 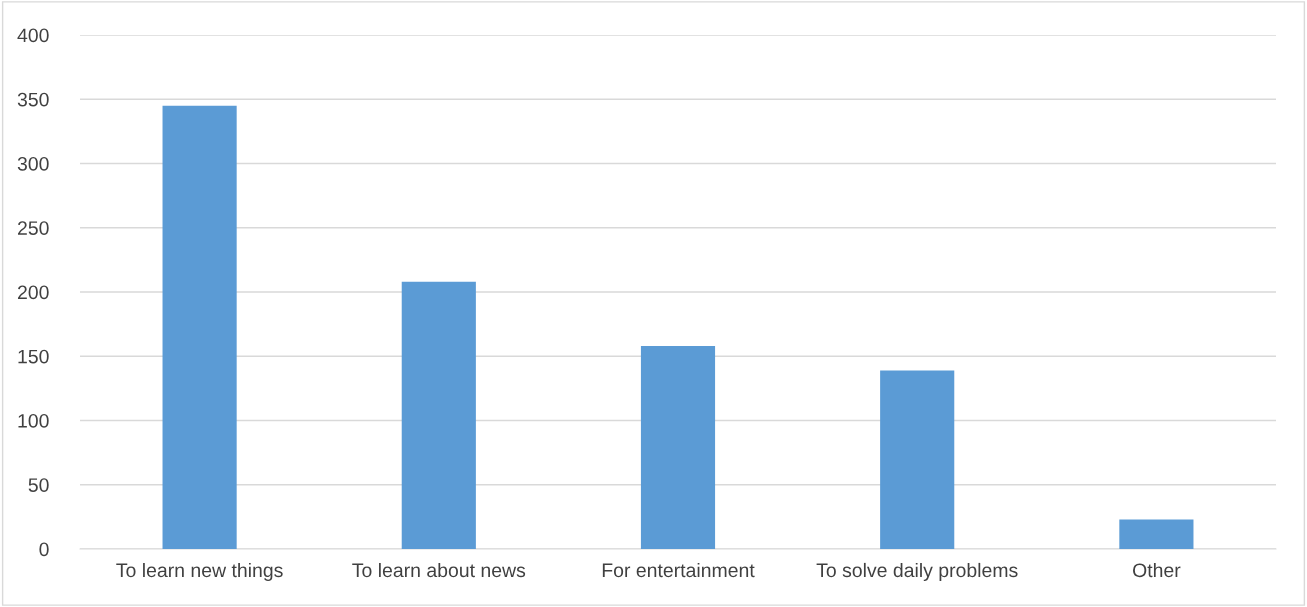 I want to click on x-tick-label: To learn about news, so click(x=439, y=570).